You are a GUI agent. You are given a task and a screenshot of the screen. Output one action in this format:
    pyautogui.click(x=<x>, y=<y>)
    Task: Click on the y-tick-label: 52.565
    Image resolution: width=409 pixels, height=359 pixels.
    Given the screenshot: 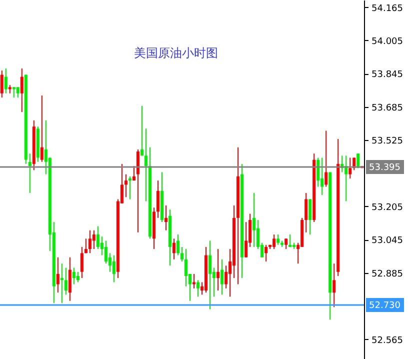 What is the action you would take?
    pyautogui.click(x=387, y=341)
    